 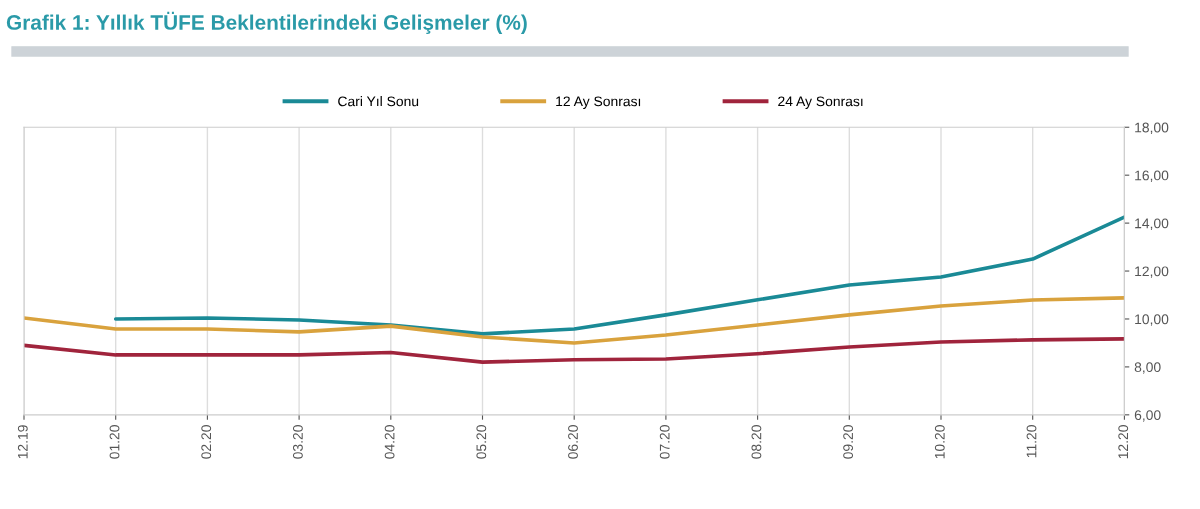 I want to click on y-tick-label: 10,00, so click(x=1152, y=320).